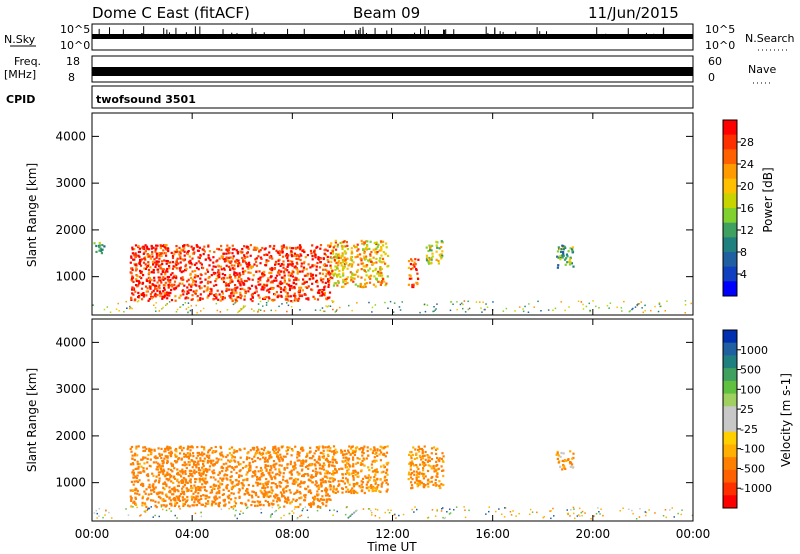  What do you see at coordinates (20, 39) in the screenshot?
I see `nsky-label: N.Sky` at bounding box center [20, 39].